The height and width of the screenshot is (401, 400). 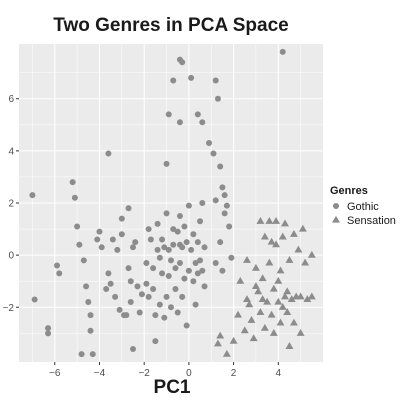 What do you see at coordinates (264, 286) in the screenshot?
I see `series-sensation` at bounding box center [264, 286].